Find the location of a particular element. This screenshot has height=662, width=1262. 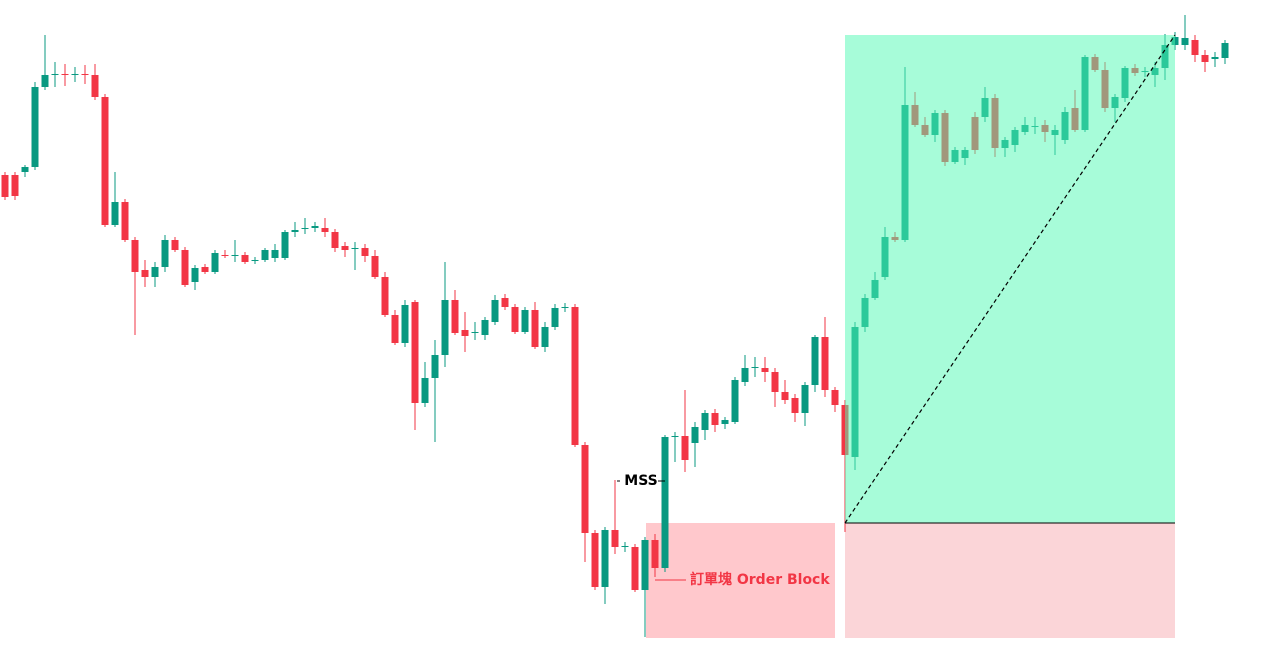

mss-label: MSS is located at coordinates (640, 481).